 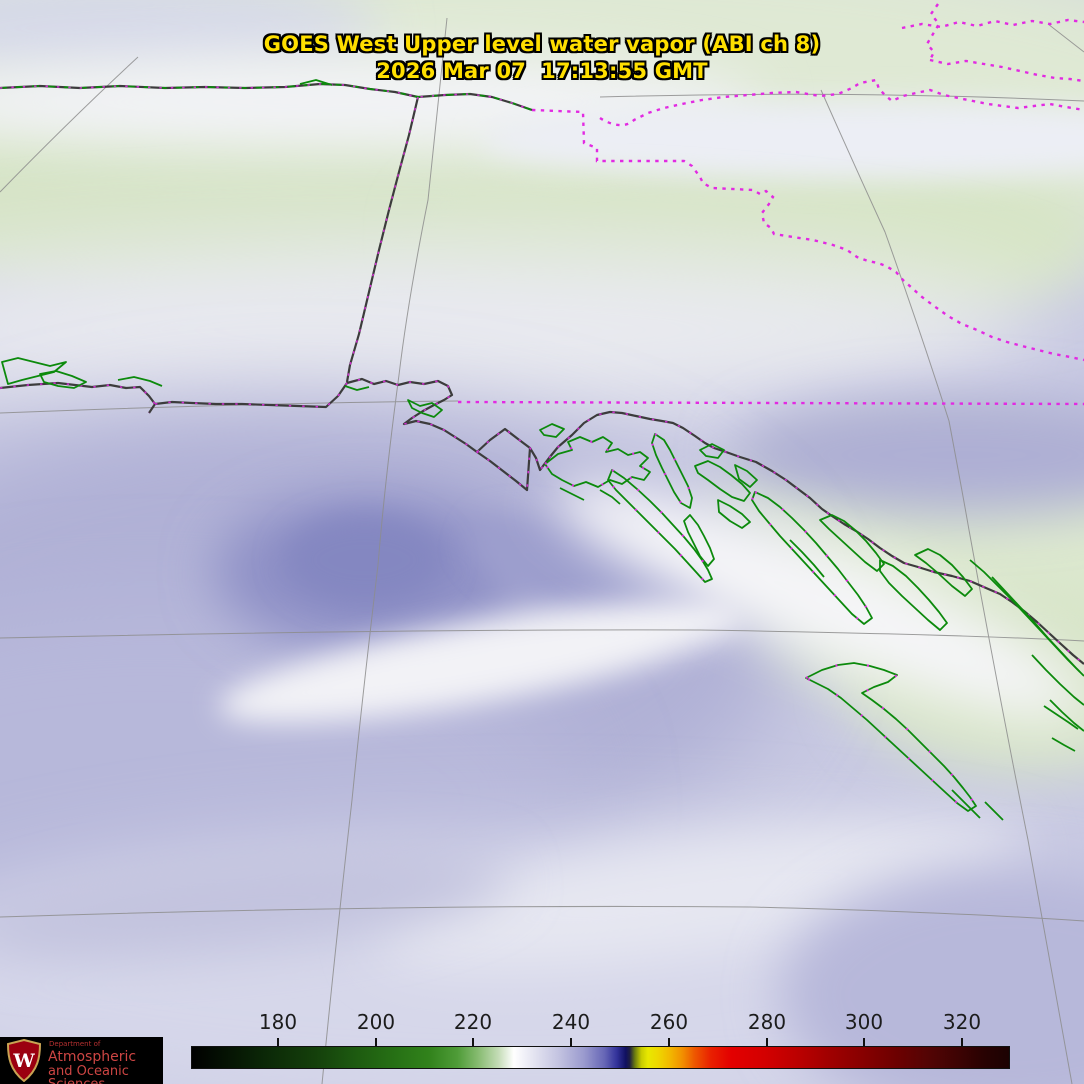 I want to click on colorbar-tick-label: 240, so click(x=571, y=1022).